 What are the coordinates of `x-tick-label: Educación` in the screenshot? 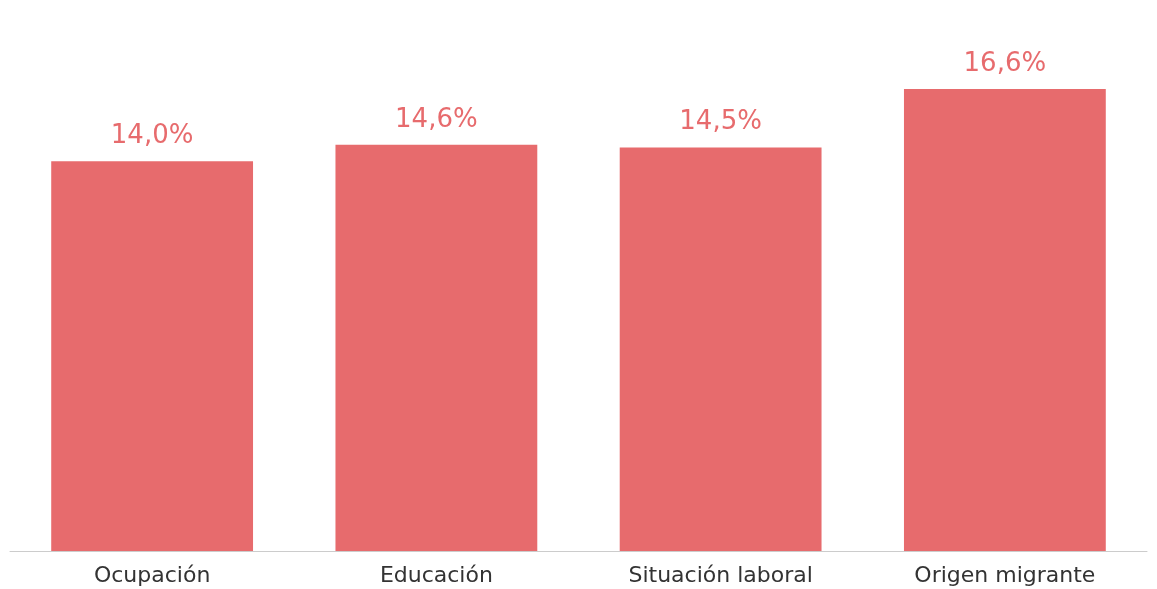 It's located at (436, 574).